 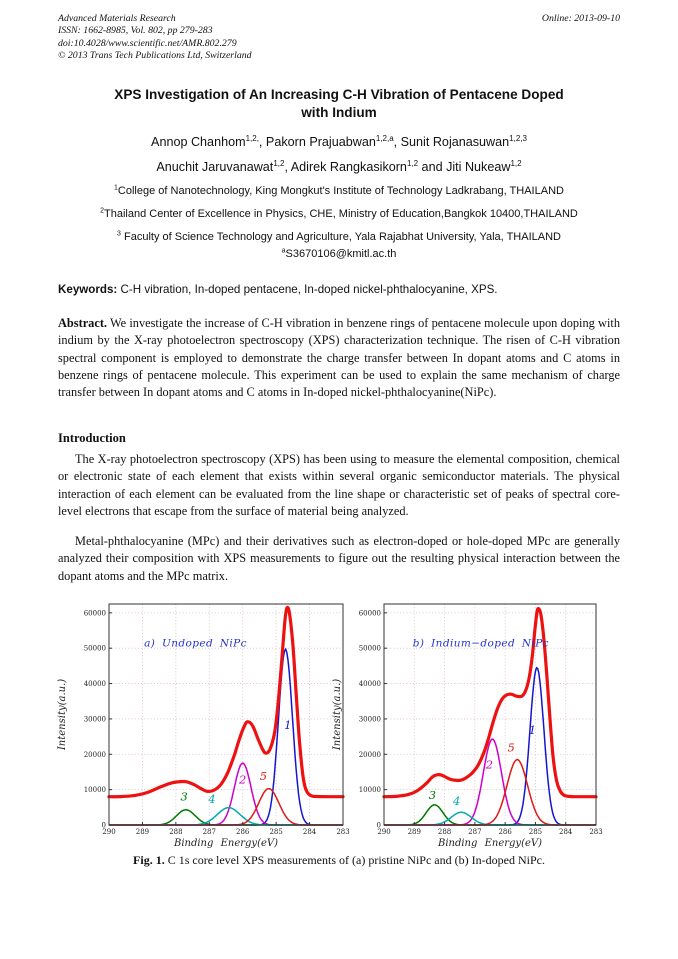 I want to click on paper-title-line2: with Indium, so click(x=339, y=112).